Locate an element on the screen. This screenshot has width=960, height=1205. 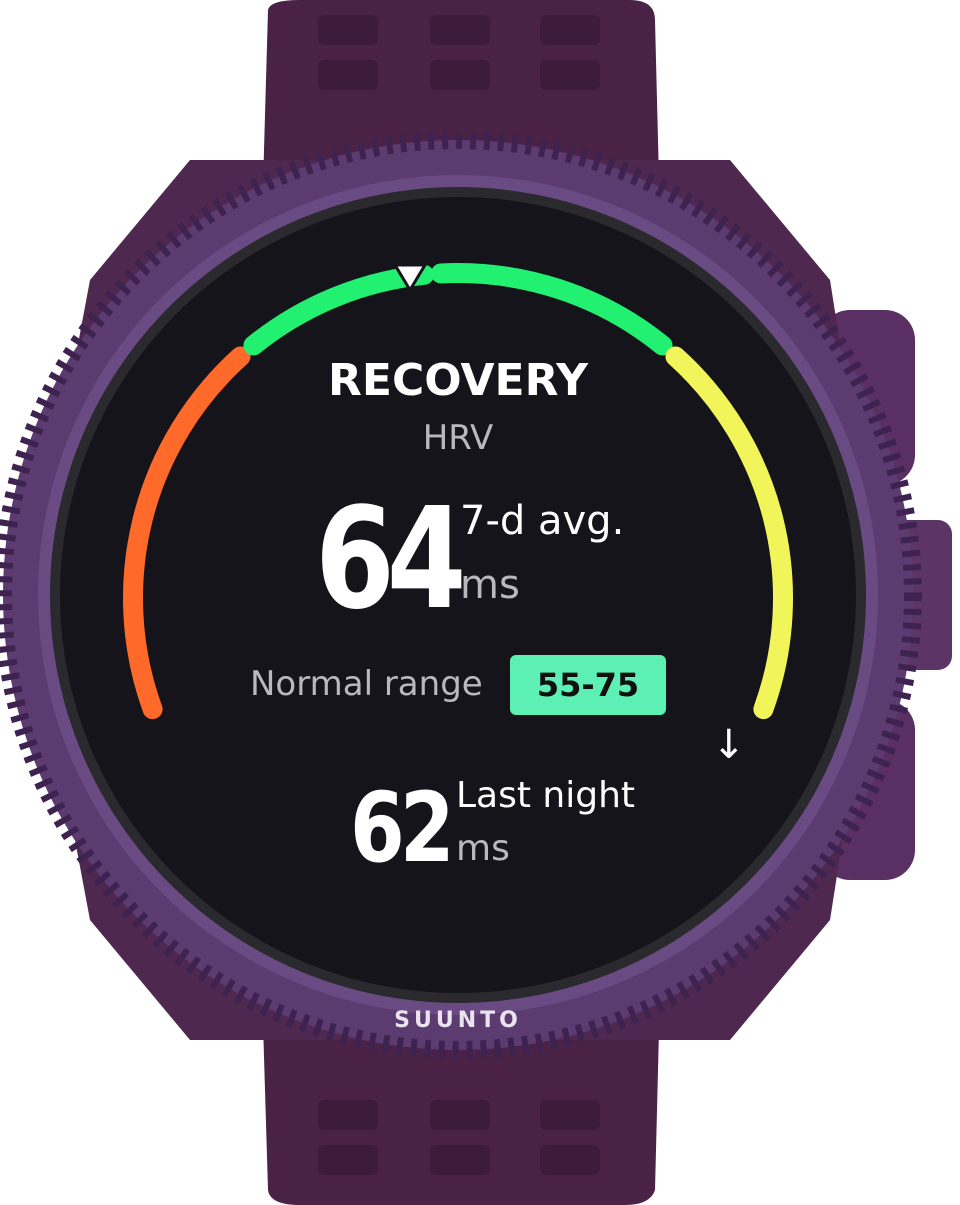
gauge-marker is located at coordinates (410, 278).